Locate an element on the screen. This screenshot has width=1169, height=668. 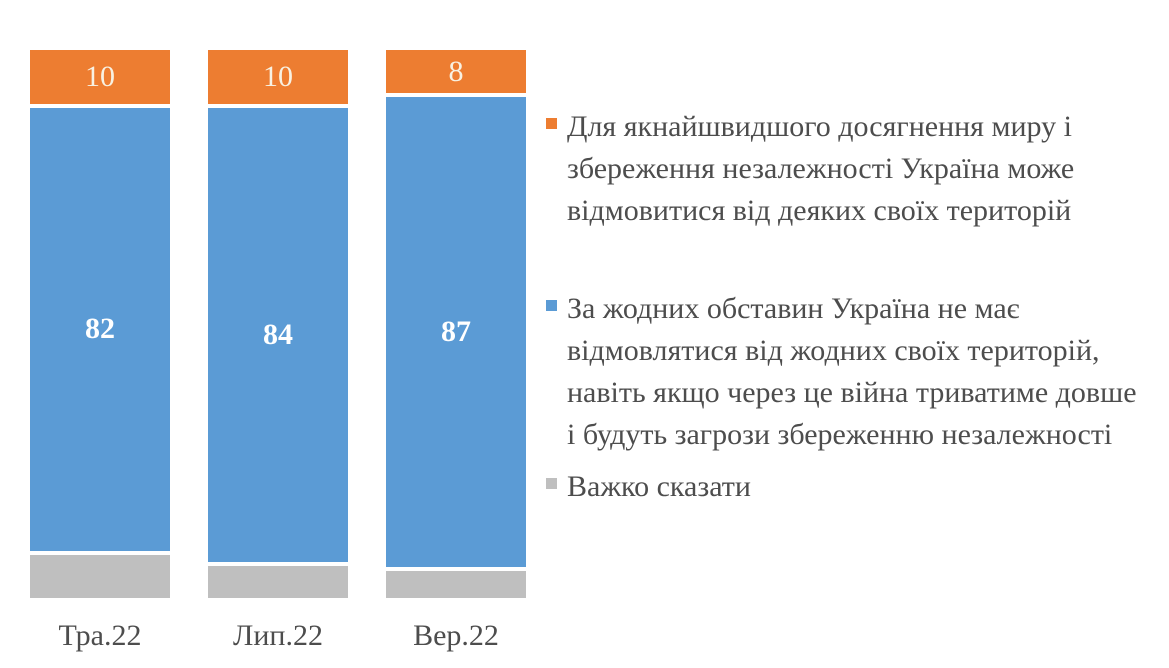
bar-segment-concede-territories: 8 is located at coordinates (456, 72).